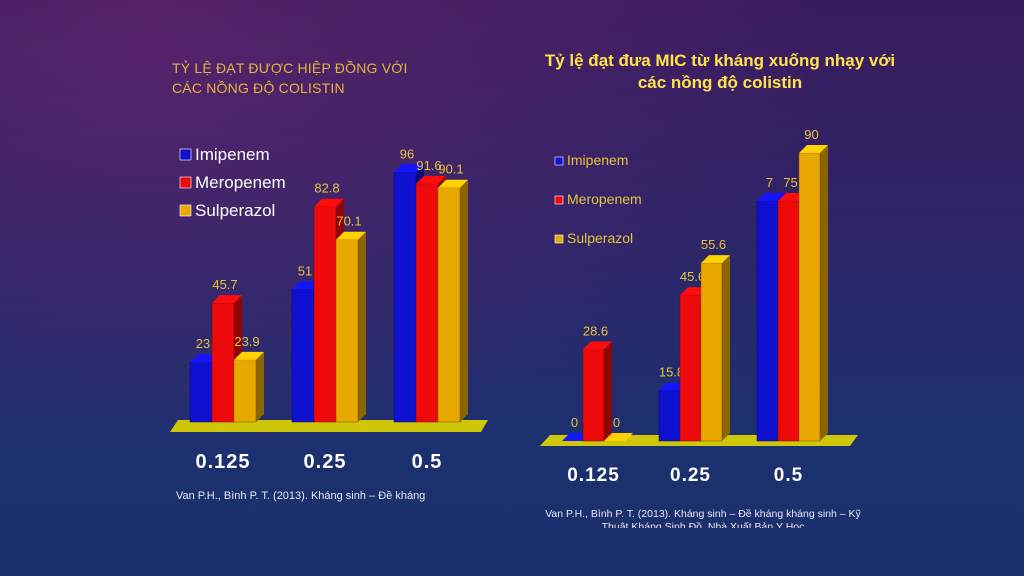 The image size is (1024, 576). I want to click on data-label-imipenem-0.5: 96, so click(407, 153).